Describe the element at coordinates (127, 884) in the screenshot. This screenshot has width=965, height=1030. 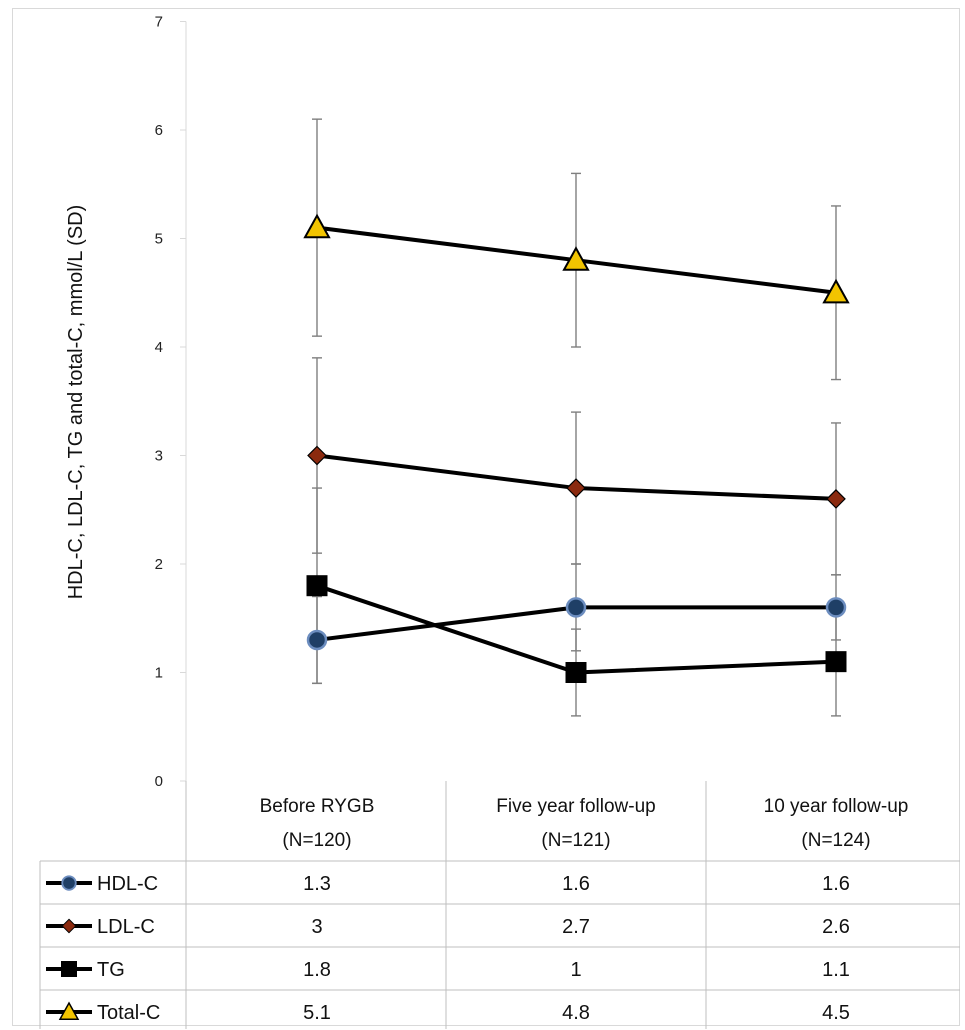
I see `legend-label-hdl-c: HDL-C` at that location.